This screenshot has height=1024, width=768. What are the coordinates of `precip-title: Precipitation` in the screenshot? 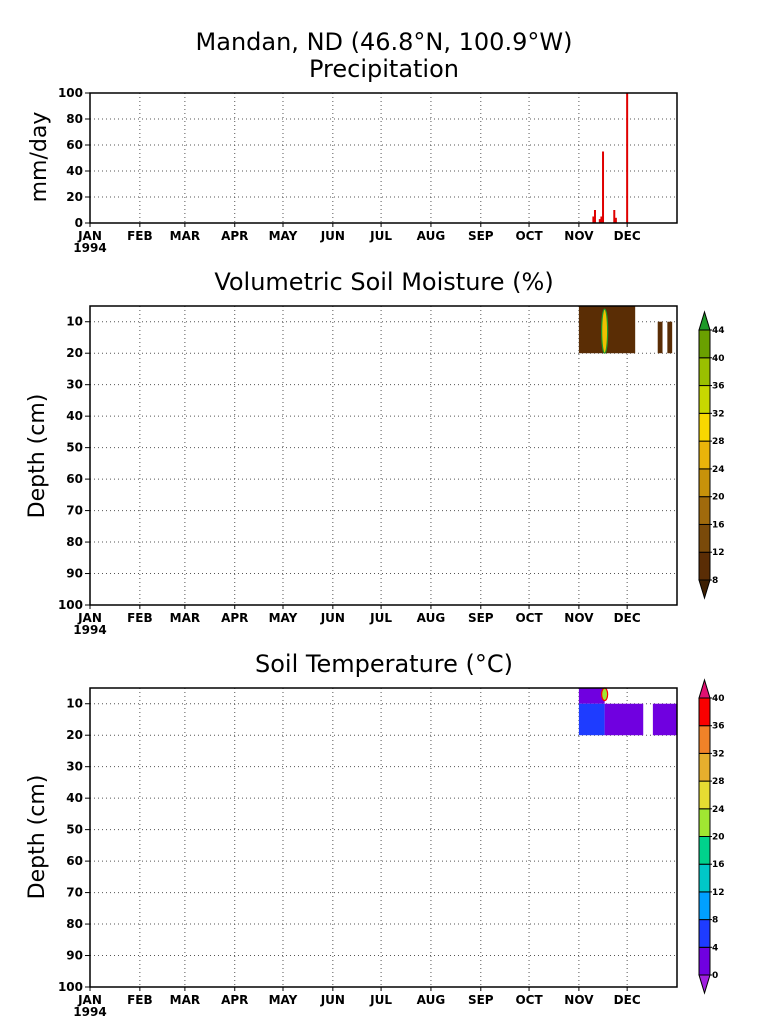 It's located at (384, 69).